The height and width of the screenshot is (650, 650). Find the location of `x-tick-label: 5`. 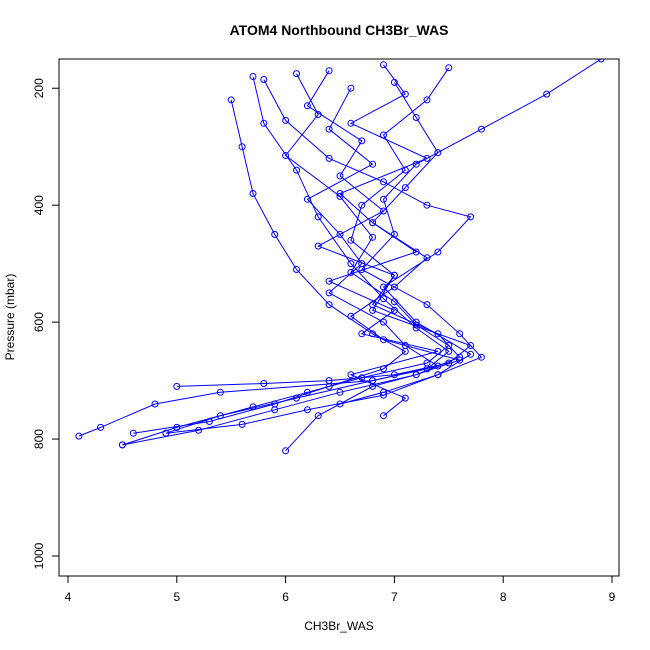

x-tick-label: 5 is located at coordinates (176, 597).